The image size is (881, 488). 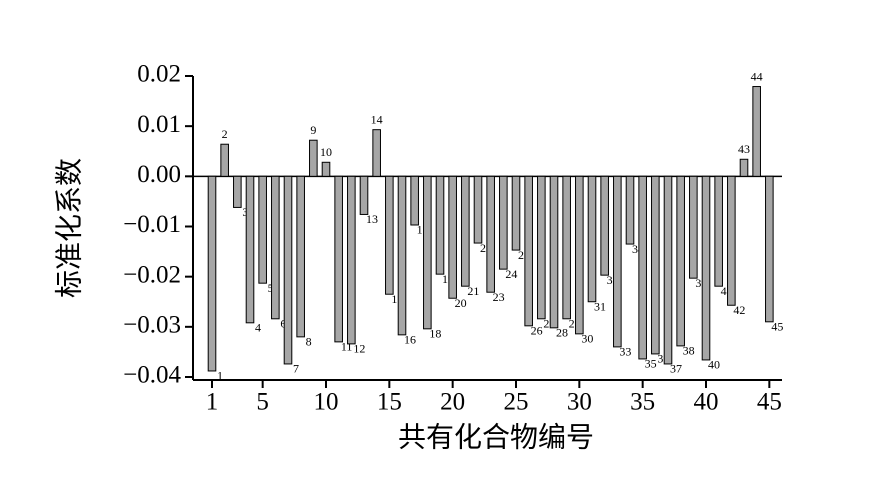 I want to click on bar-label: 2, so click(x=225, y=134).